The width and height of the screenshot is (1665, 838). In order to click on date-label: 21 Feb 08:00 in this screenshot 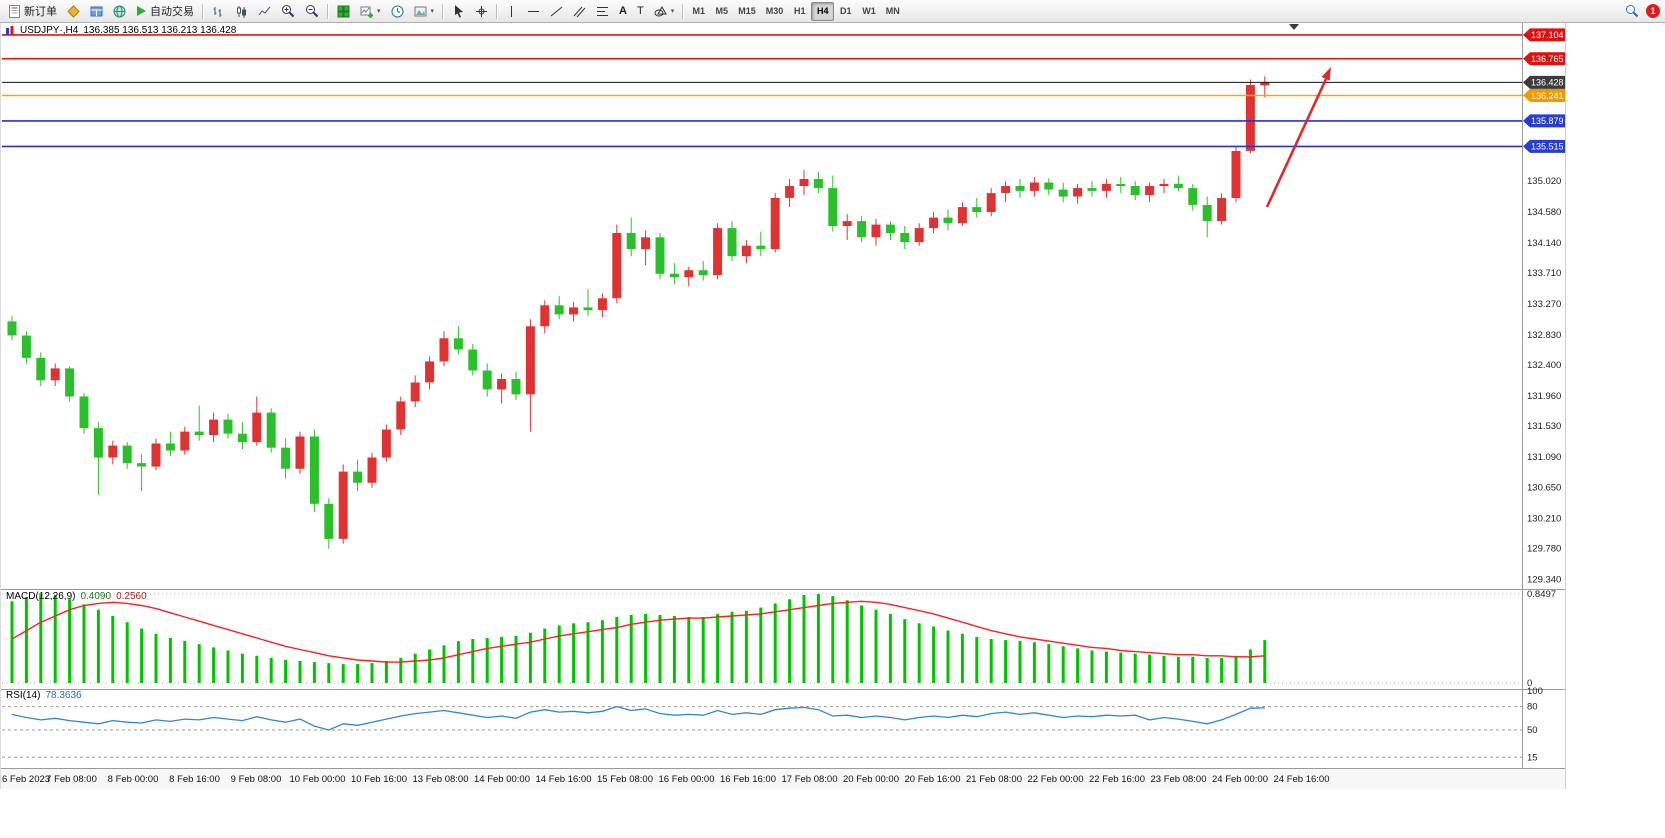, I will do `click(994, 779)`.